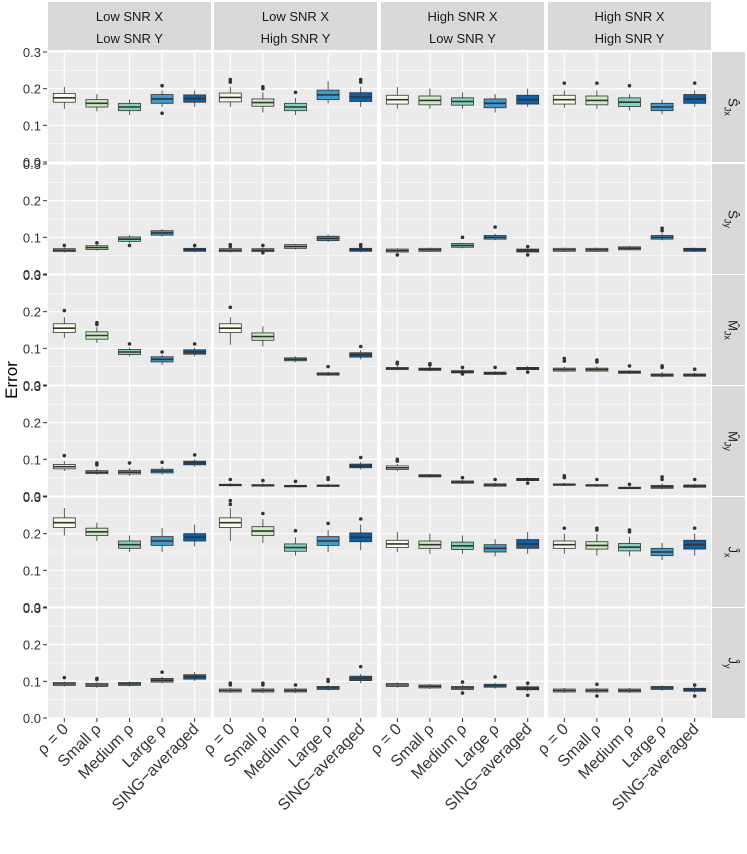 The height and width of the screenshot is (854, 747). What do you see at coordinates (296, 38) in the screenshot?
I see `column-strip-line2: High SNR Y` at bounding box center [296, 38].